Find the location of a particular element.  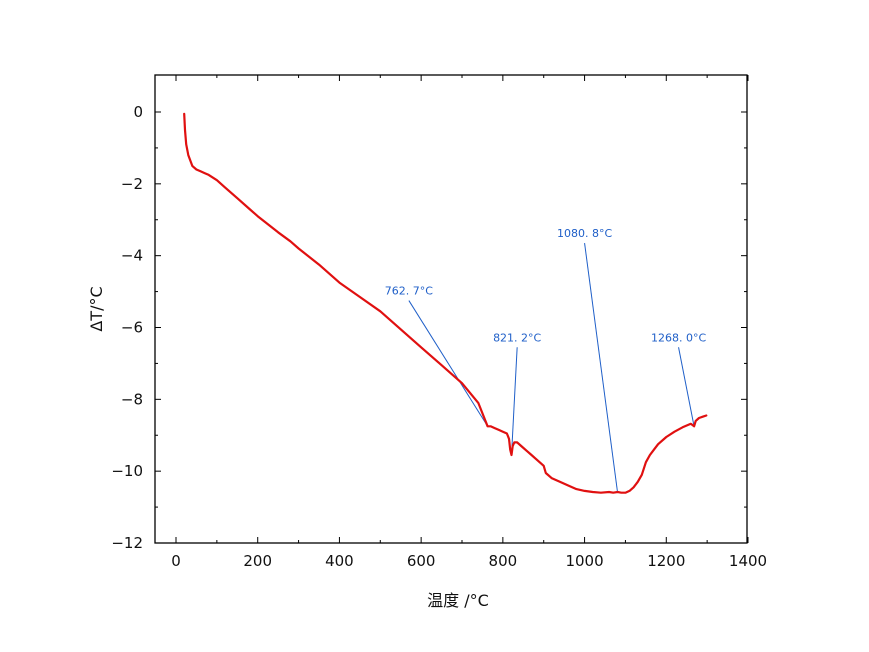

y-tick-label: −6 is located at coordinates (132, 328).